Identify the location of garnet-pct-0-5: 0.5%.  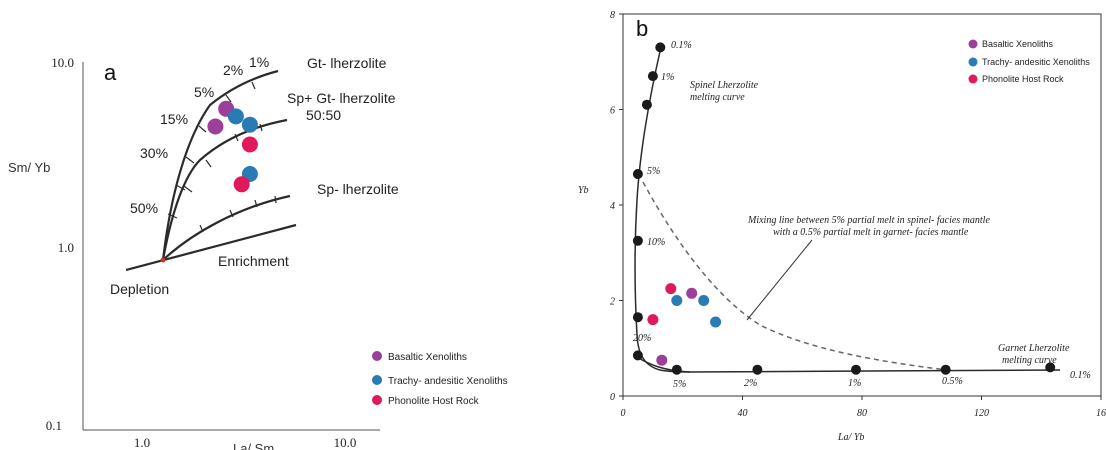
(952, 381).